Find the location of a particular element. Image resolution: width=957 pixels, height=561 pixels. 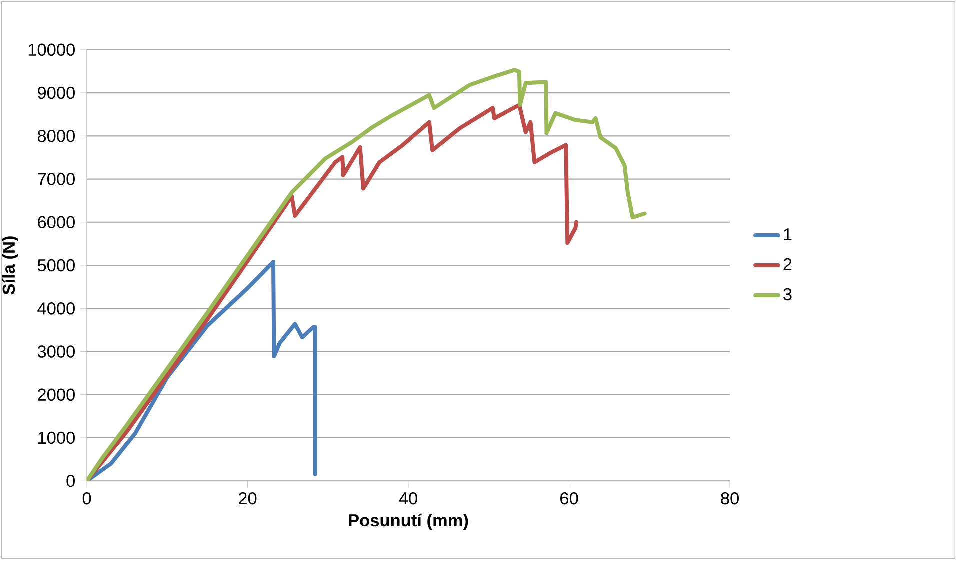

y-tick-label: 4000 is located at coordinates (56, 308).